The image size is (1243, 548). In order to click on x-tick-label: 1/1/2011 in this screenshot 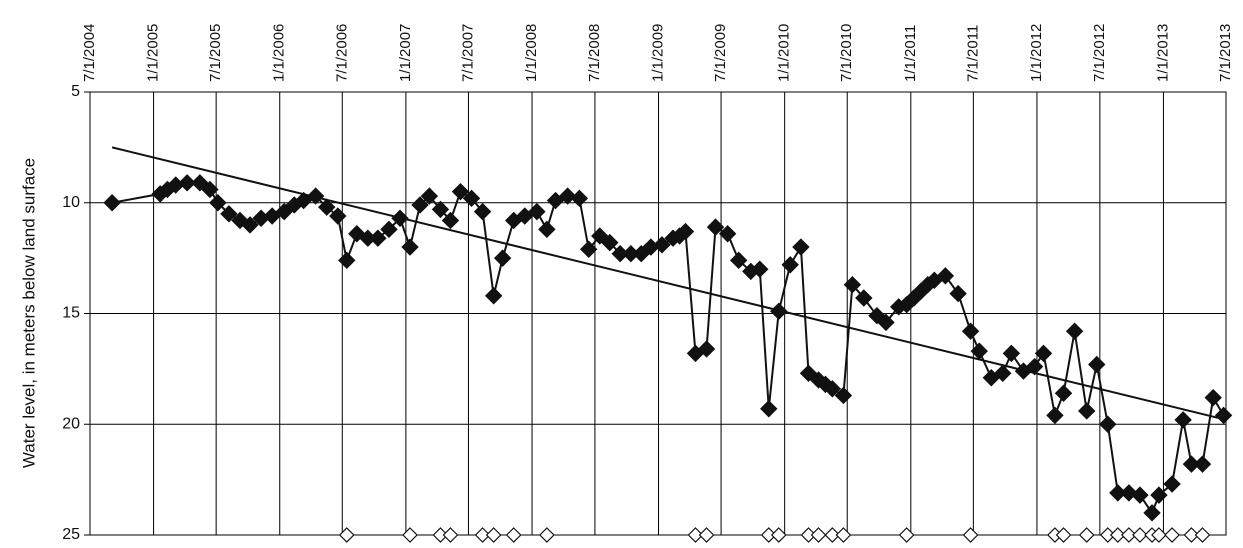, I will do `click(910, 53)`.